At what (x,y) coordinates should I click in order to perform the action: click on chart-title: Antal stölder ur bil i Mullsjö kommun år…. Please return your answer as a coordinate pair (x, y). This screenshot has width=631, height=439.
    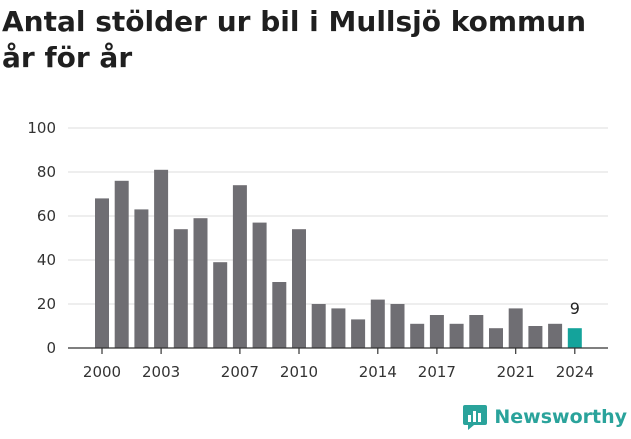
    Looking at the image, I should click on (294, 39).